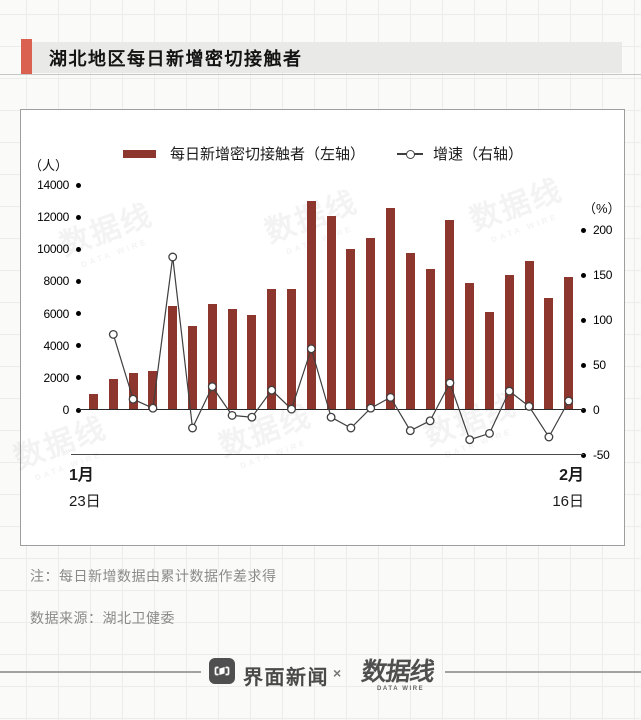 This screenshot has width=641, height=720. Describe the element at coordinates (102, 618) in the screenshot. I see `data-source: 数据来源：湖北卫健委` at that location.